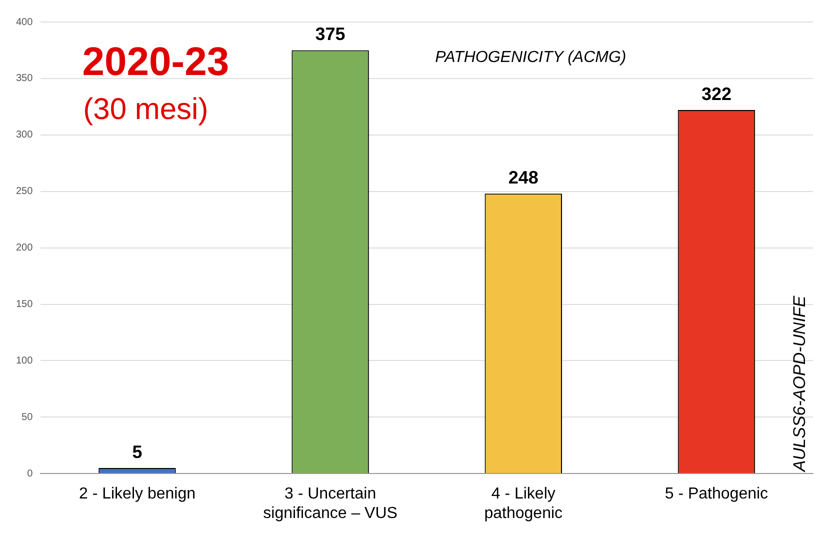 Image resolution: width=825 pixels, height=534 pixels. What do you see at coordinates (25, 248) in the screenshot?
I see `y-tick-label: 200` at bounding box center [25, 248].